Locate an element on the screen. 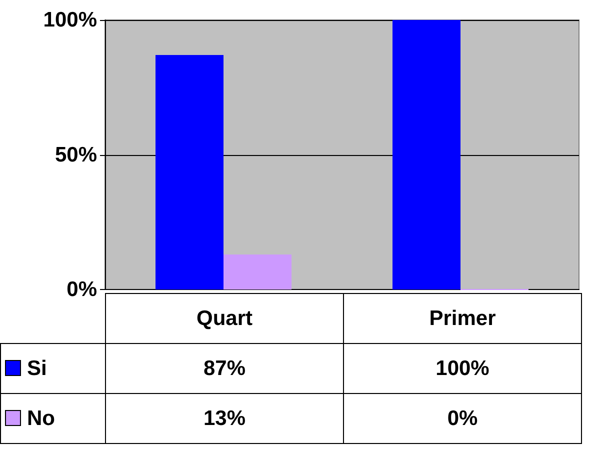  data-label: 0% is located at coordinates (463, 419).